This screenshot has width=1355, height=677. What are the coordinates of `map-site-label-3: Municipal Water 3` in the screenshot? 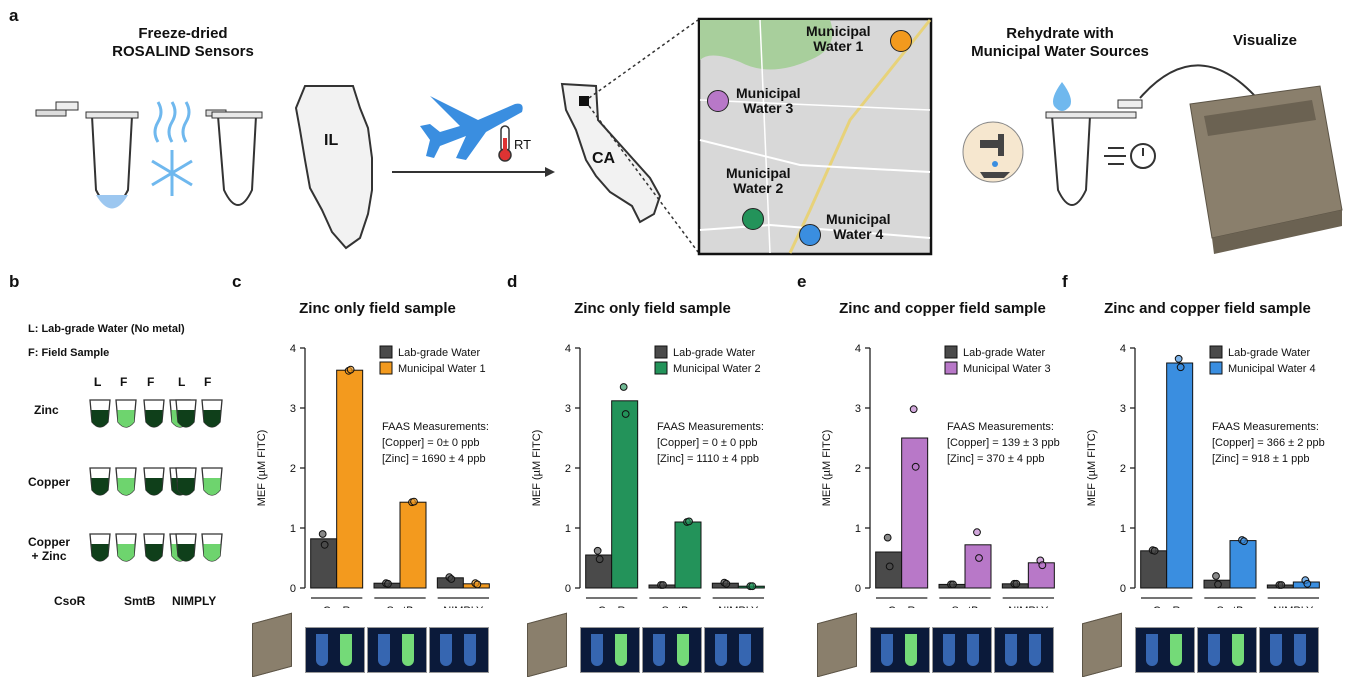 It's located at (768, 100).